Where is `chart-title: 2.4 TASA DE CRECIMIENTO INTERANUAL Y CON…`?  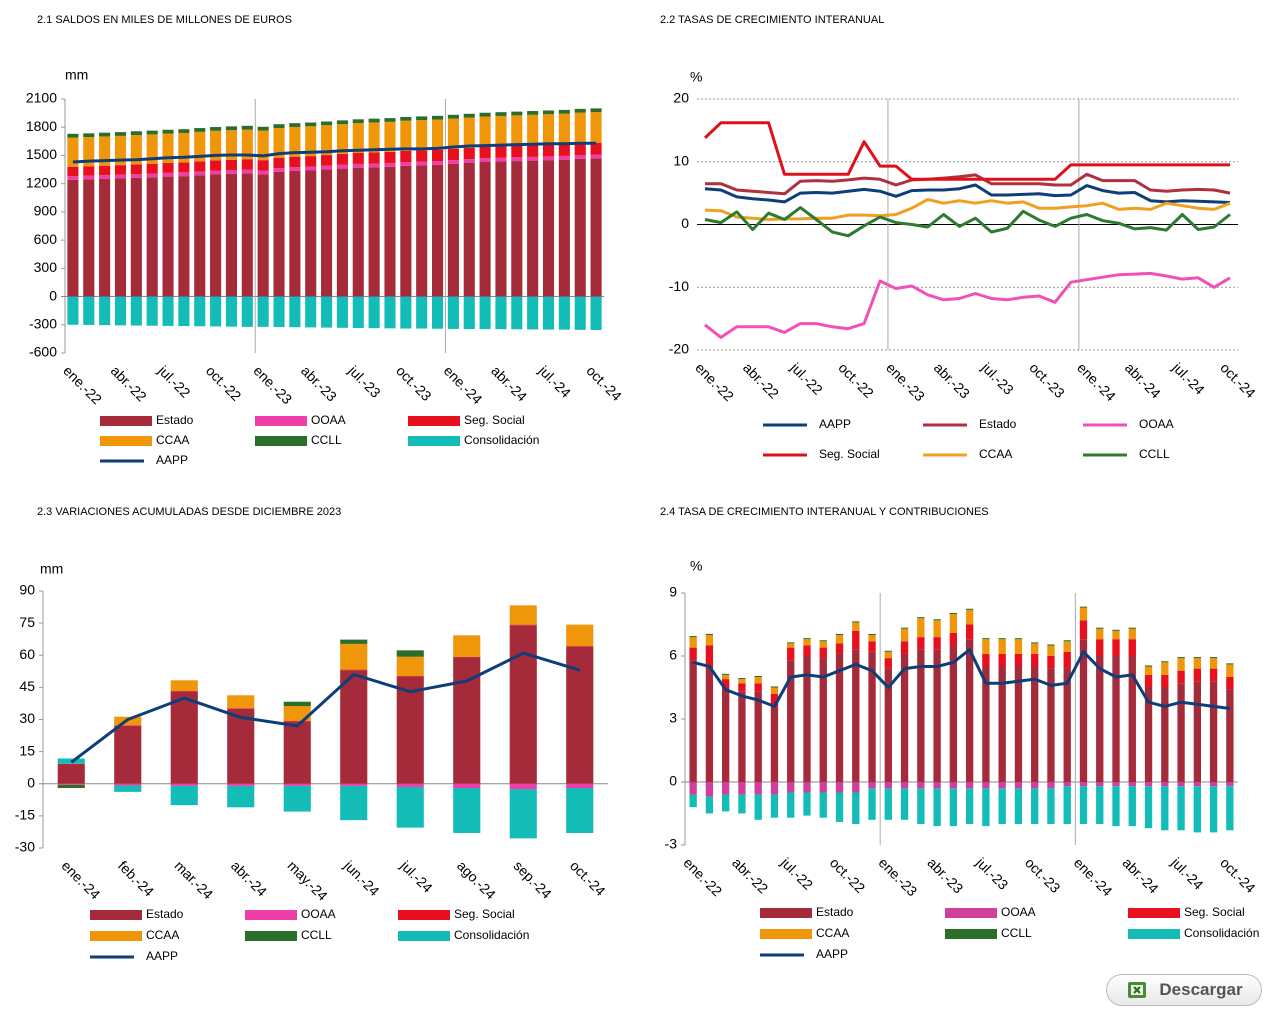 chart-title: 2.4 TASA DE CRECIMIENTO INTERANUAL Y CON… is located at coordinates (824, 512).